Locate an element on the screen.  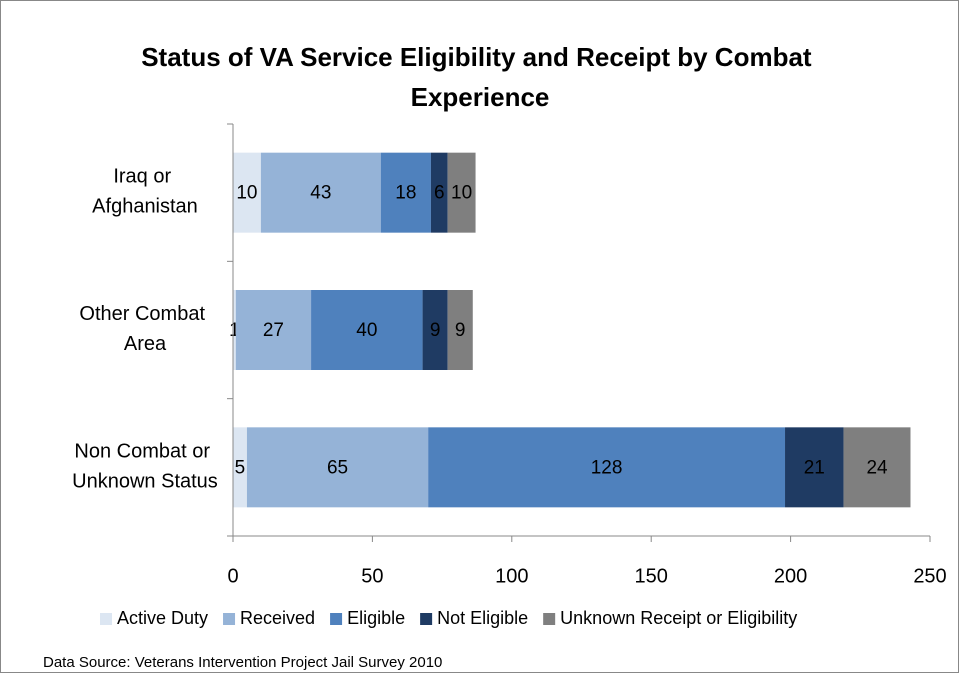
data-label: 24 is located at coordinates (877, 467).